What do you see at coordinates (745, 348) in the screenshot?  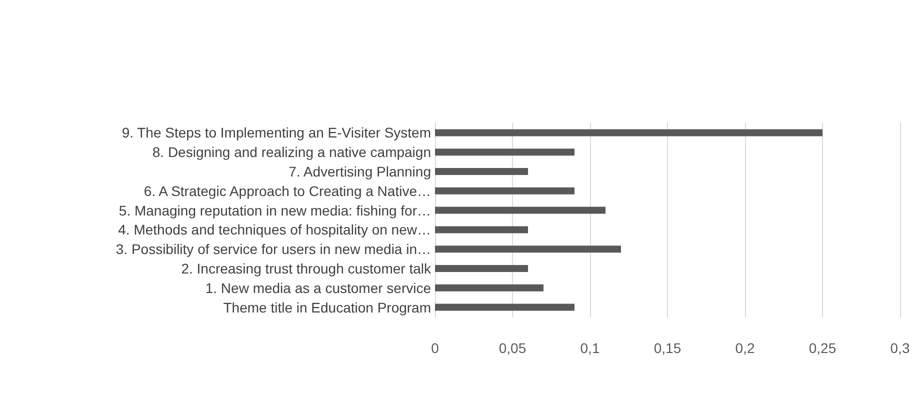 I see `x-tick-label: 0,2` at bounding box center [745, 348].